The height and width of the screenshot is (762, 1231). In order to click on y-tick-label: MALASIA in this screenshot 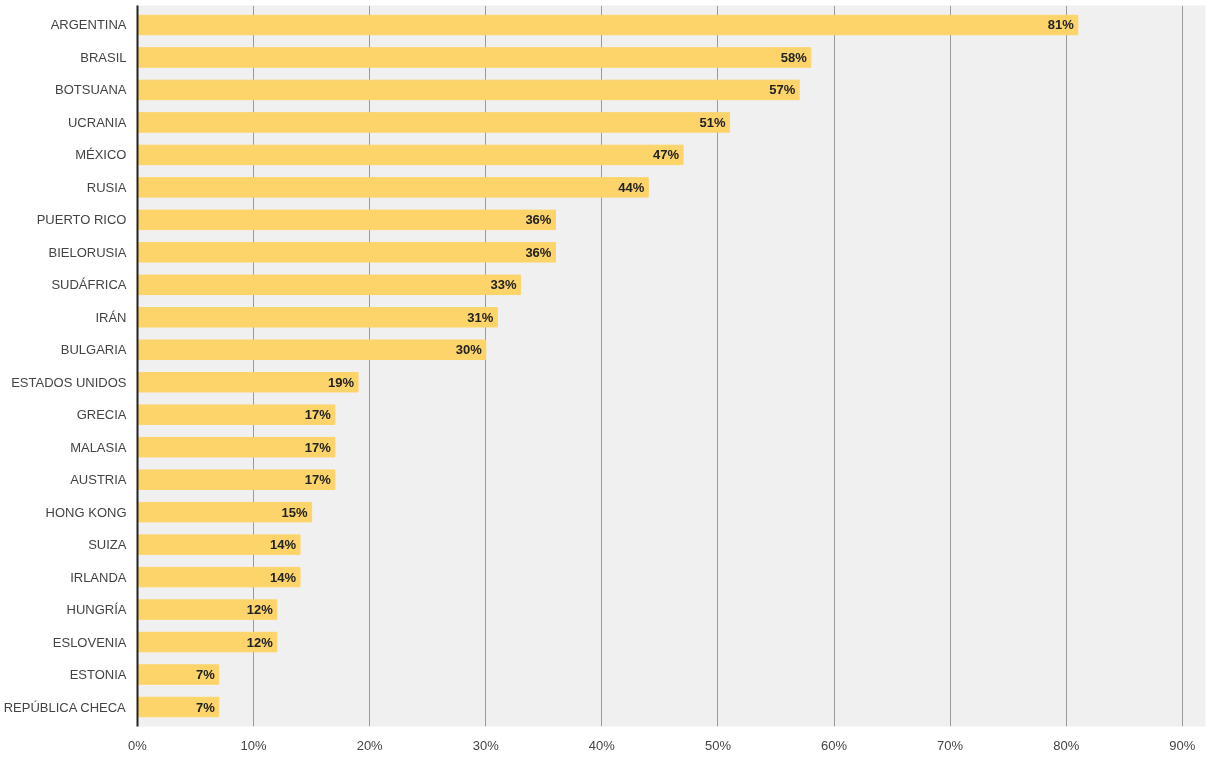, I will do `click(98, 447)`.